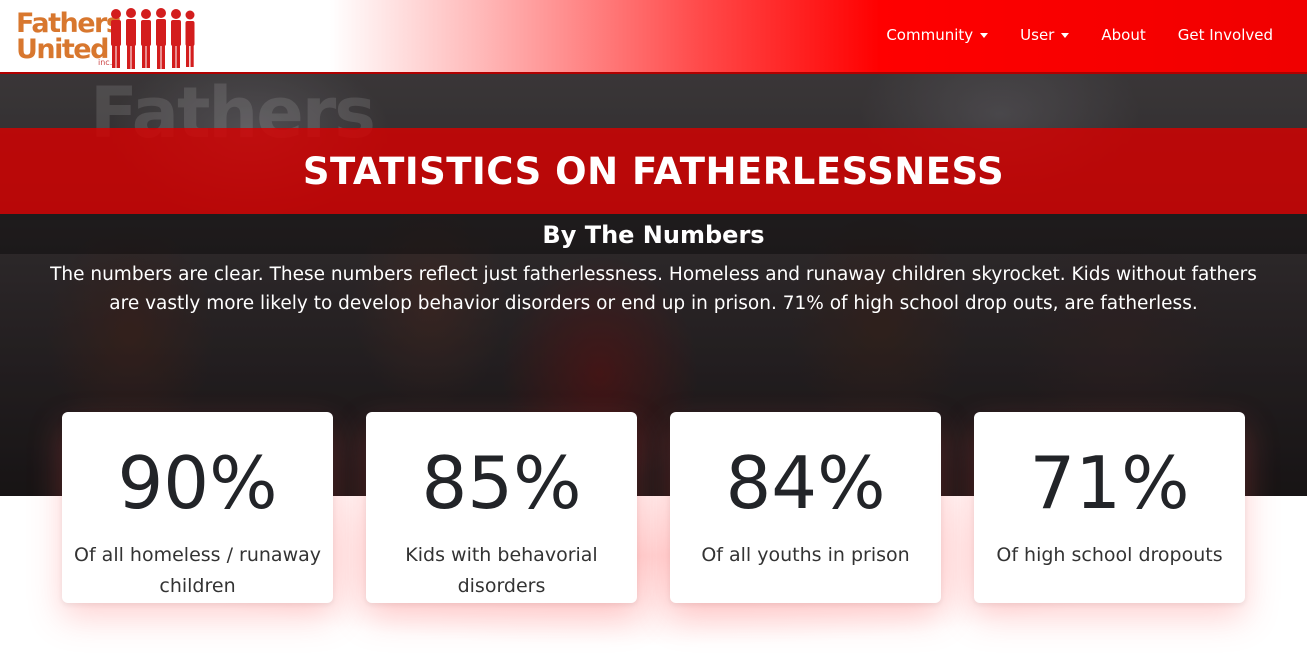 The height and width of the screenshot is (658, 1307). What do you see at coordinates (1109, 483) in the screenshot?
I see `stat-value: 71%` at bounding box center [1109, 483].